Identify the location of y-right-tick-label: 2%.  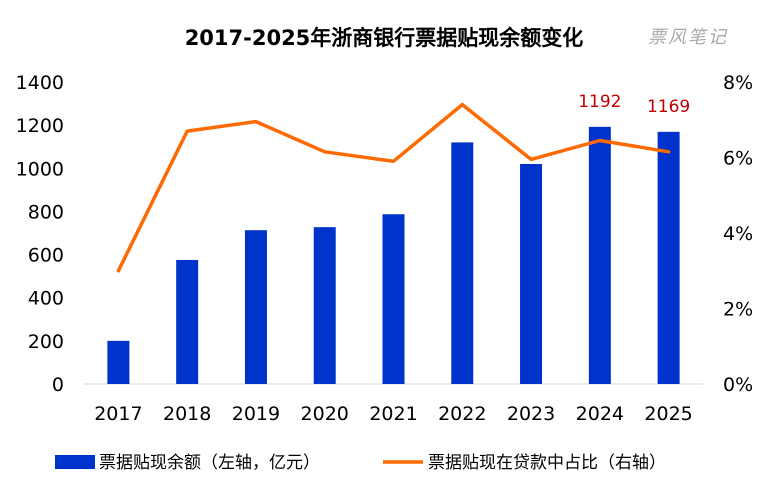
(738, 310).